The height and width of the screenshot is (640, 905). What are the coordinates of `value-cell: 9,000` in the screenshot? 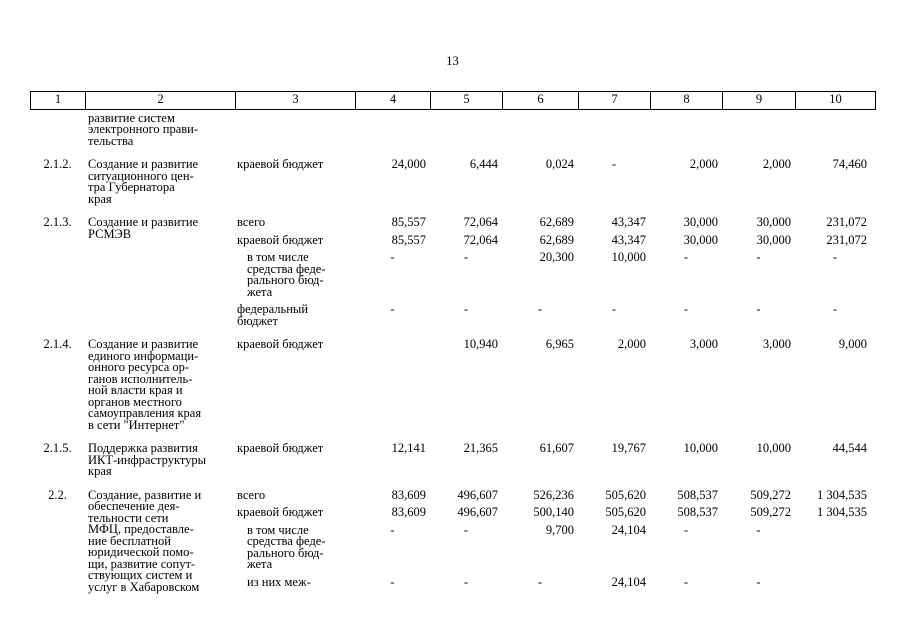 It's located at (852, 344).